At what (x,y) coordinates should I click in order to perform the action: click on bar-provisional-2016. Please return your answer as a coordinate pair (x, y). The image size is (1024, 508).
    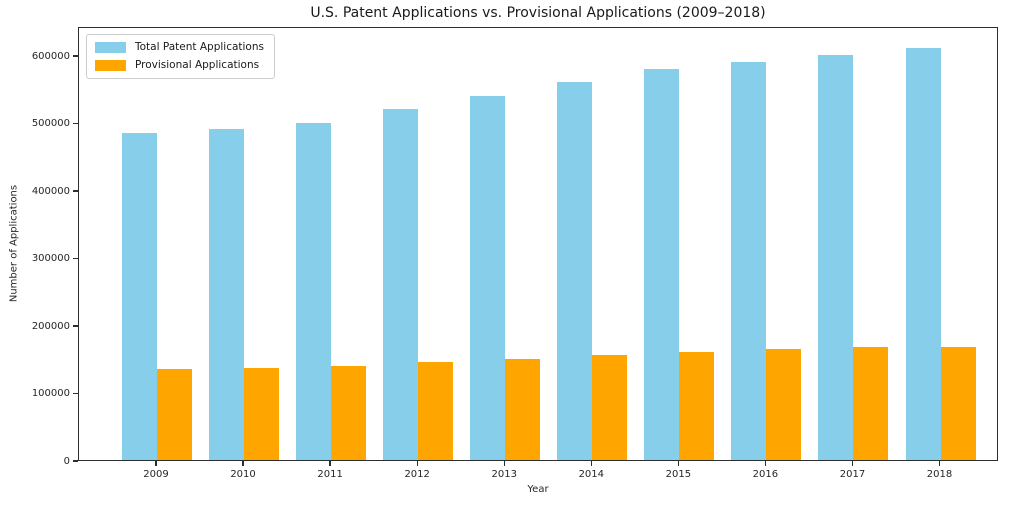
    Looking at the image, I should click on (784, 404).